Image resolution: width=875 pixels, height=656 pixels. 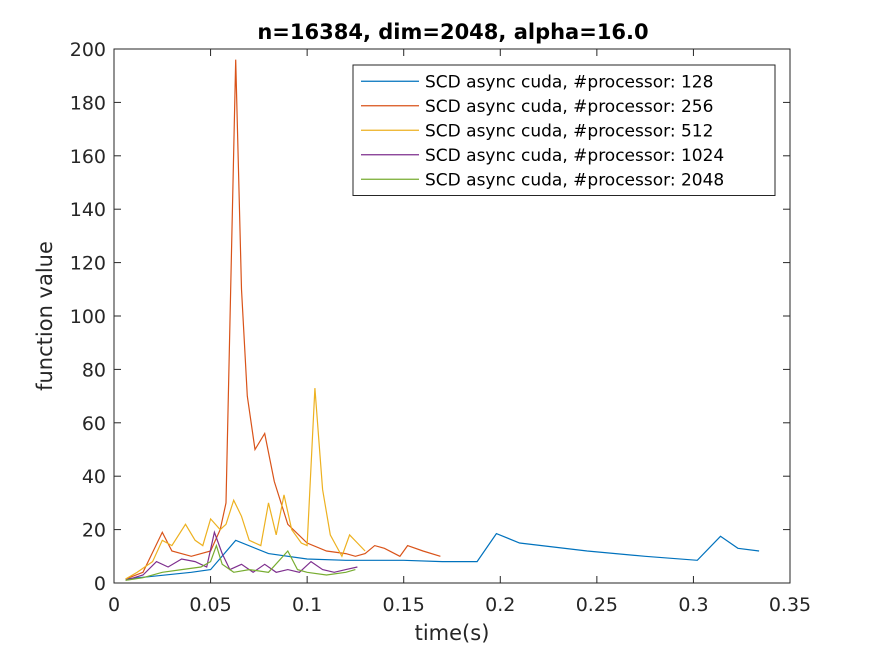 I want to click on x-tick-label: 0.1, so click(x=307, y=605).